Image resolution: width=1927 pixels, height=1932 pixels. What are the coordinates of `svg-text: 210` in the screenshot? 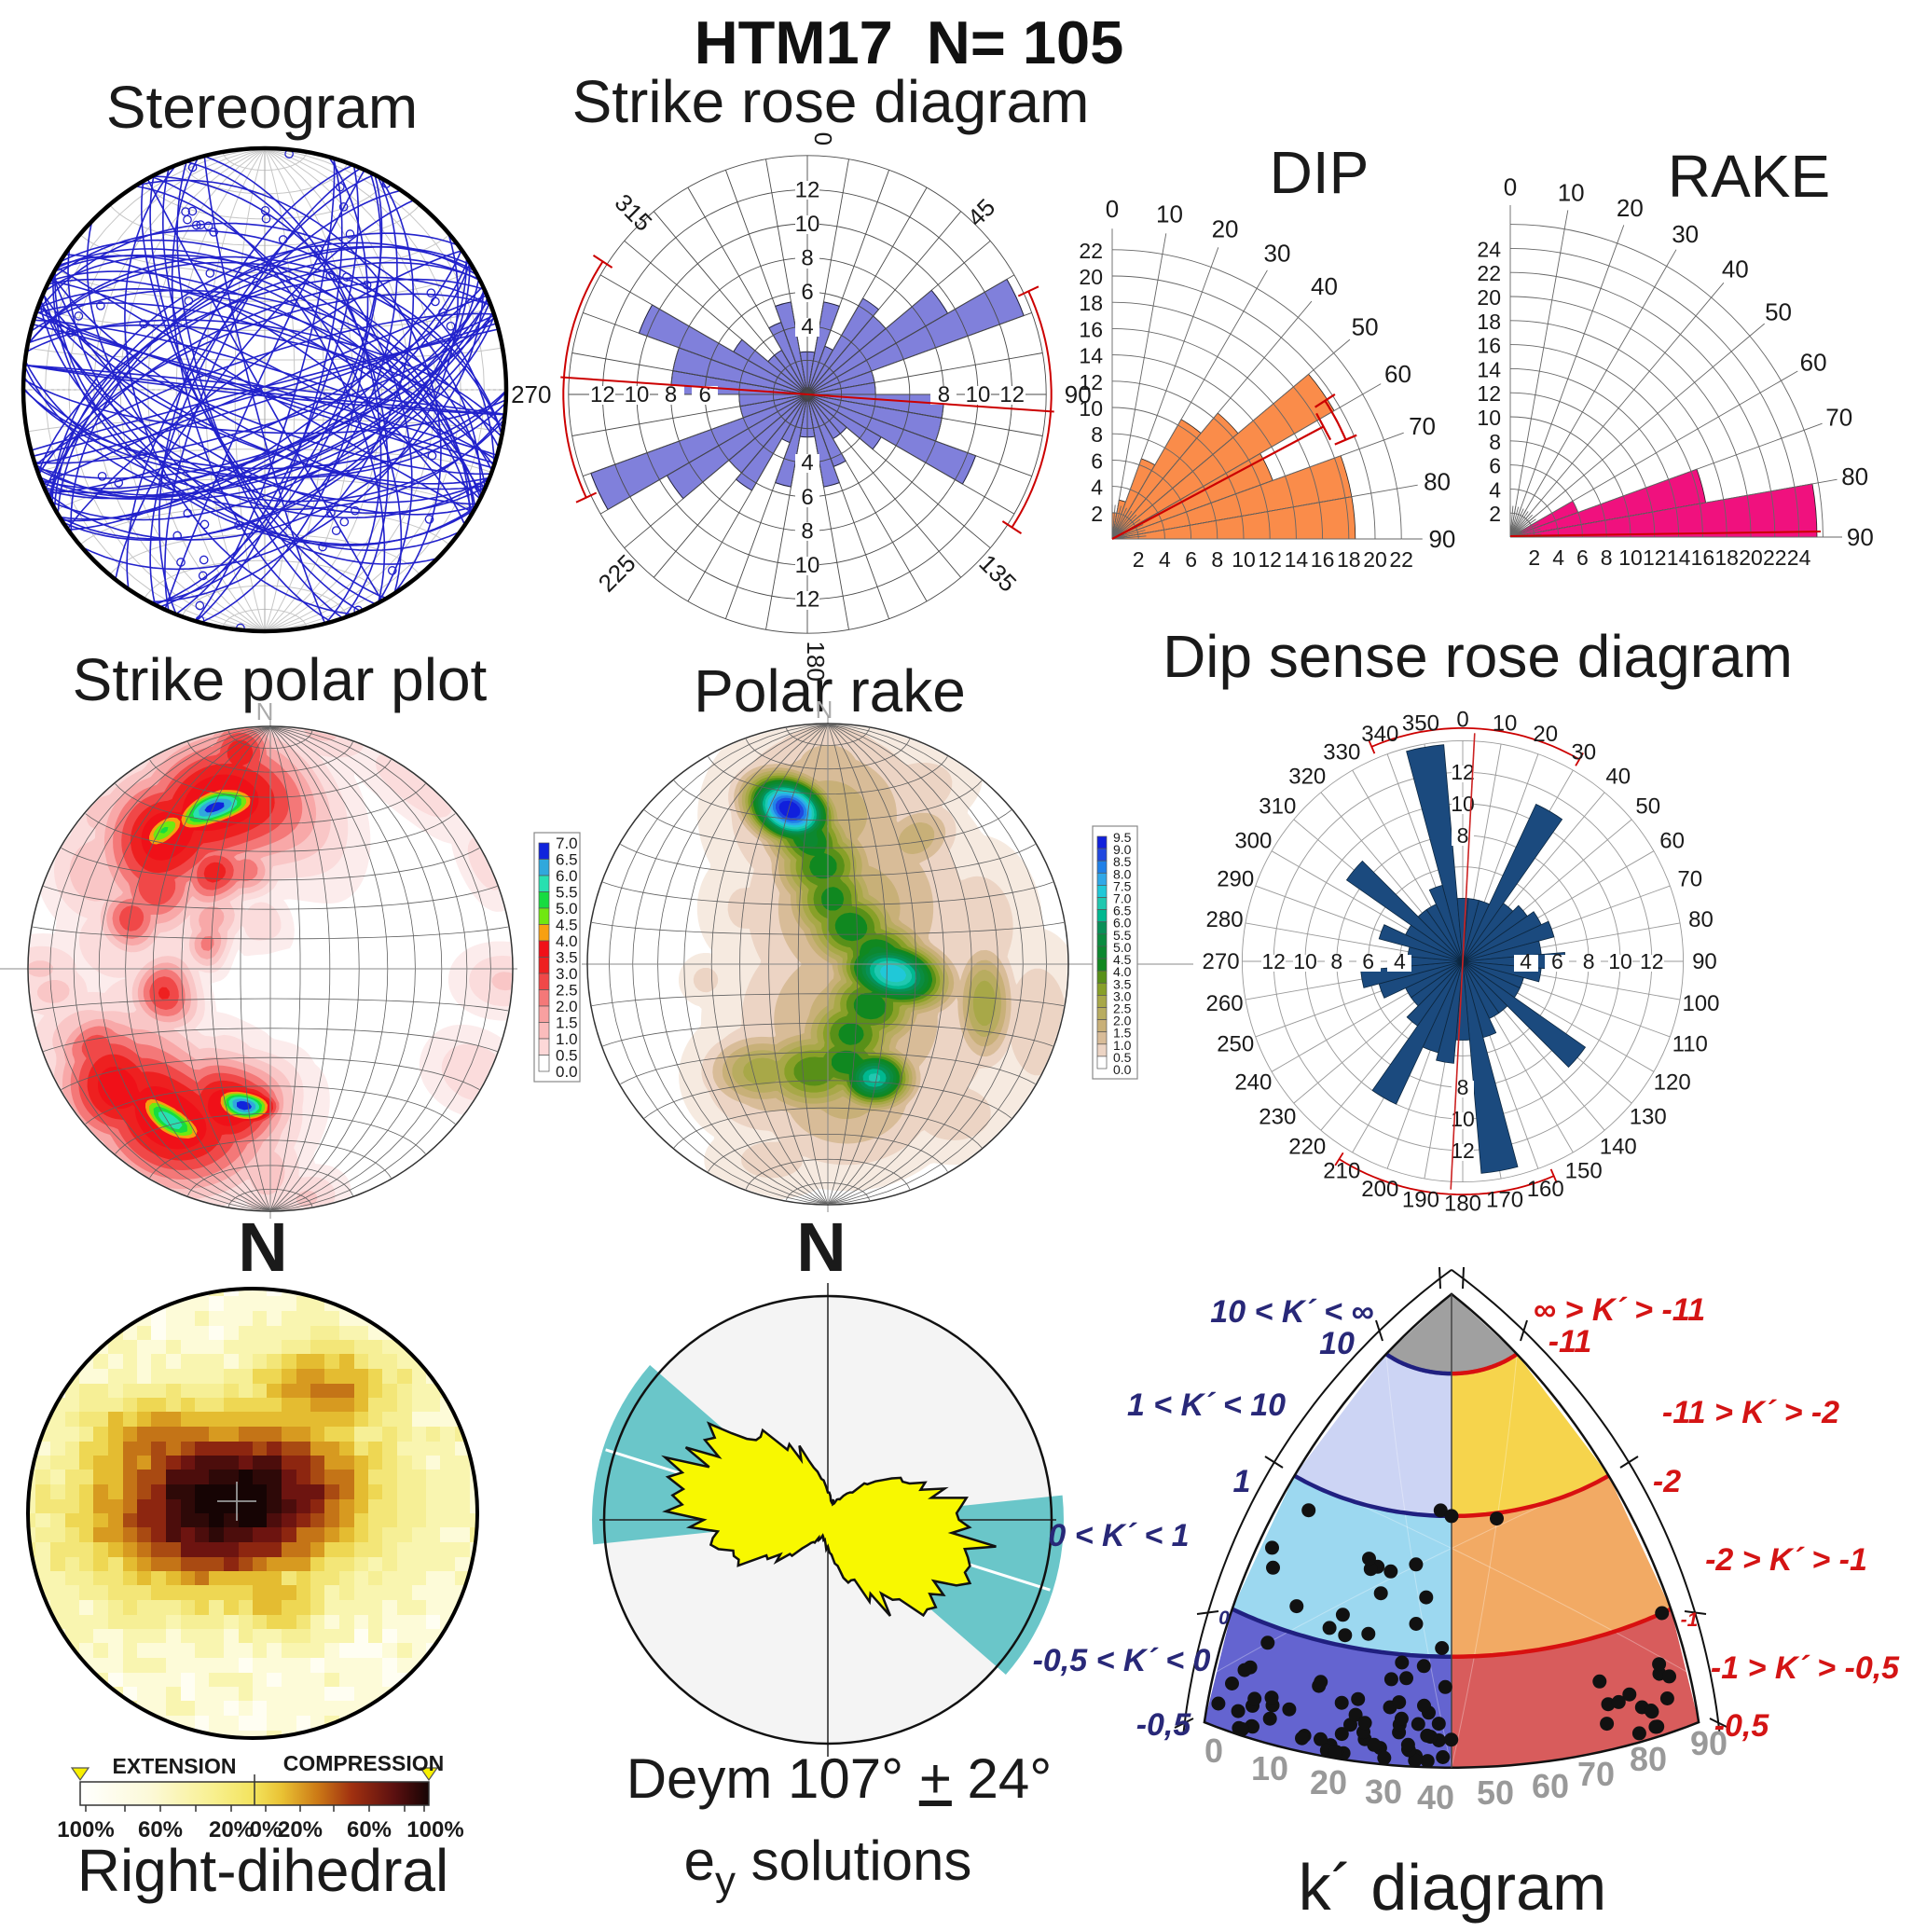 It's located at (1341, 1172).